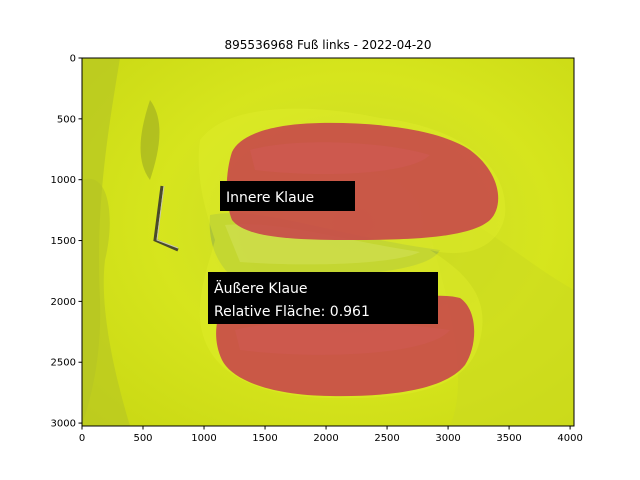 The height and width of the screenshot is (480, 640). What do you see at coordinates (508, 438) in the screenshot?
I see `x-tick-label: 3500` at bounding box center [508, 438].